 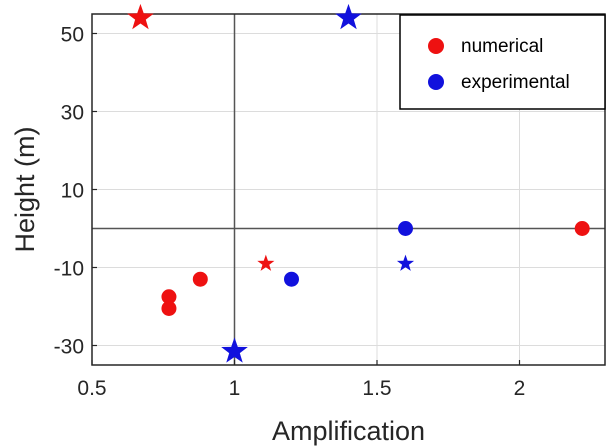 I want to click on y-tick-label: 50, so click(x=72, y=35).